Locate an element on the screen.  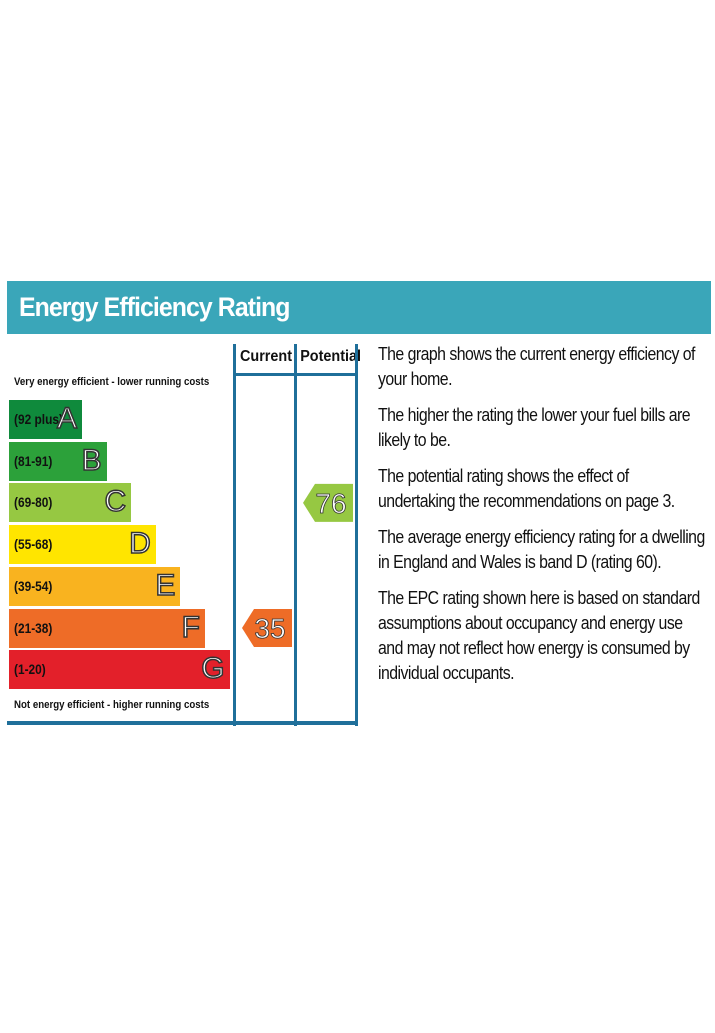
band-e: (39-54) E is located at coordinates (95, 586).